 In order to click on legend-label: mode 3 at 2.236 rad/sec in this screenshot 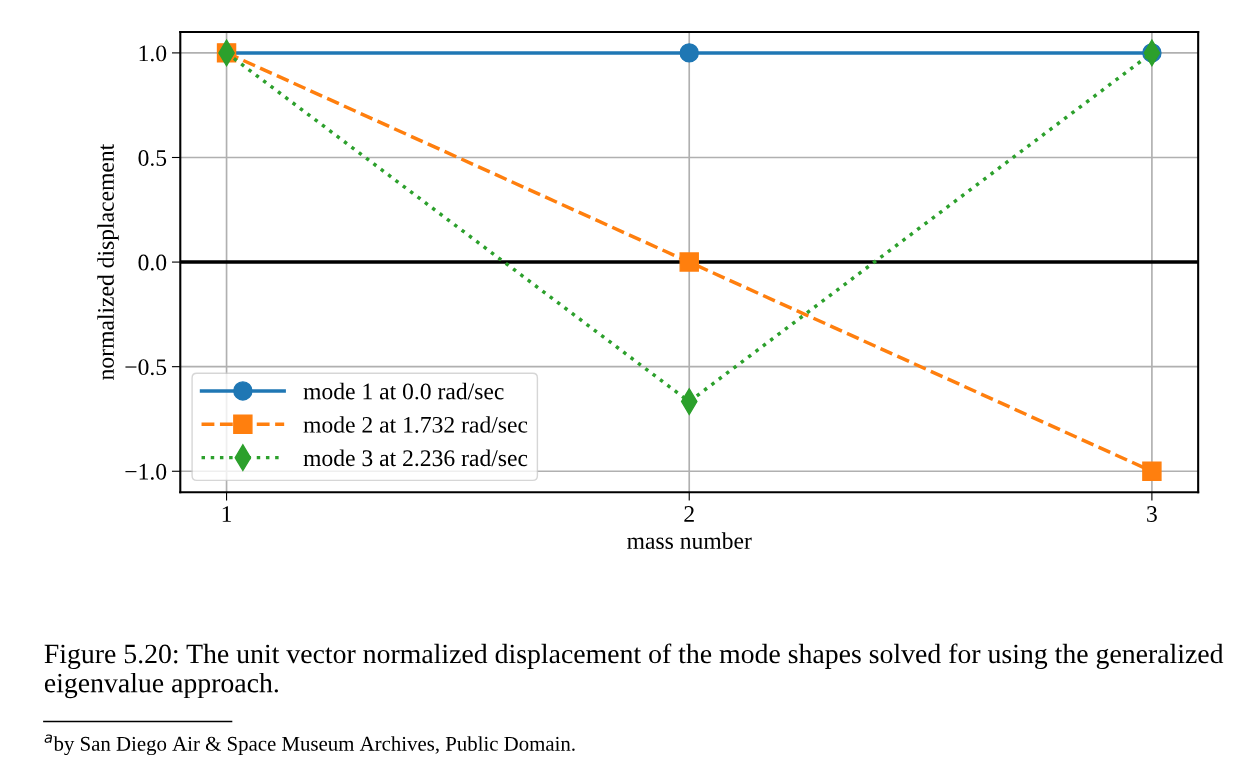, I will do `click(415, 458)`.